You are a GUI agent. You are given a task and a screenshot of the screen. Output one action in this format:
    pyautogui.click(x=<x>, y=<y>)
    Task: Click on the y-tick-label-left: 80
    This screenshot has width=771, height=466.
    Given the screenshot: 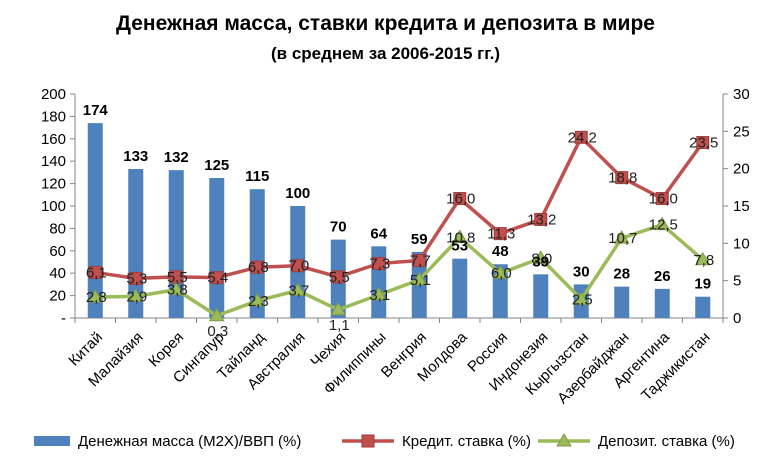 What is the action you would take?
    pyautogui.click(x=57, y=228)
    